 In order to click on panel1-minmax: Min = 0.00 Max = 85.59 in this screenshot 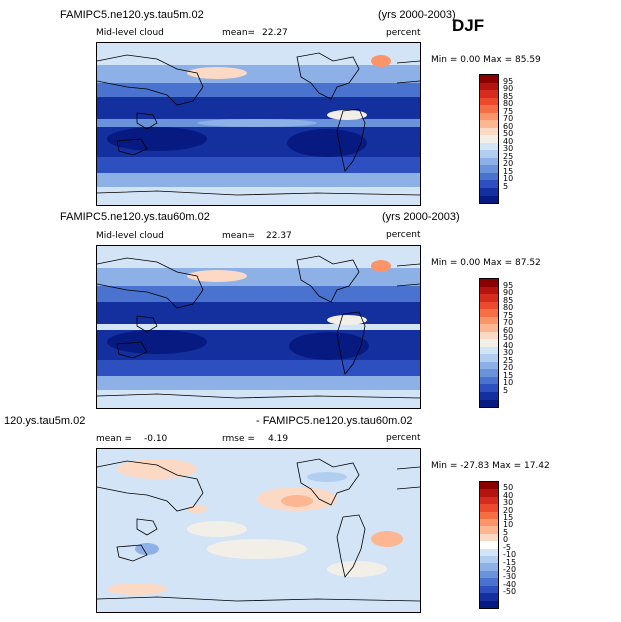, I will do `click(486, 60)`.